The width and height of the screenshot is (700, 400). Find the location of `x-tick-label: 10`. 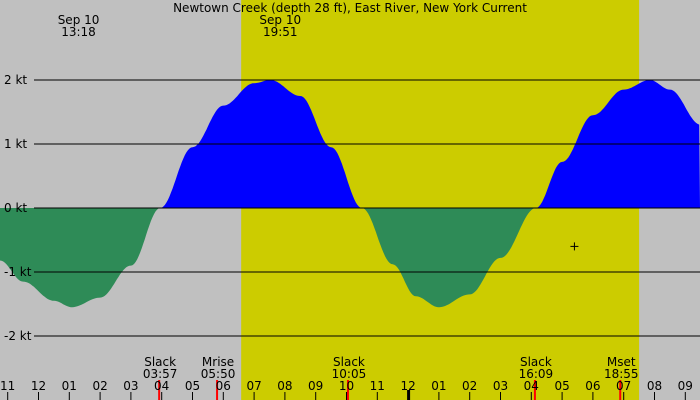

x-tick-label: 10 is located at coordinates (346, 386).